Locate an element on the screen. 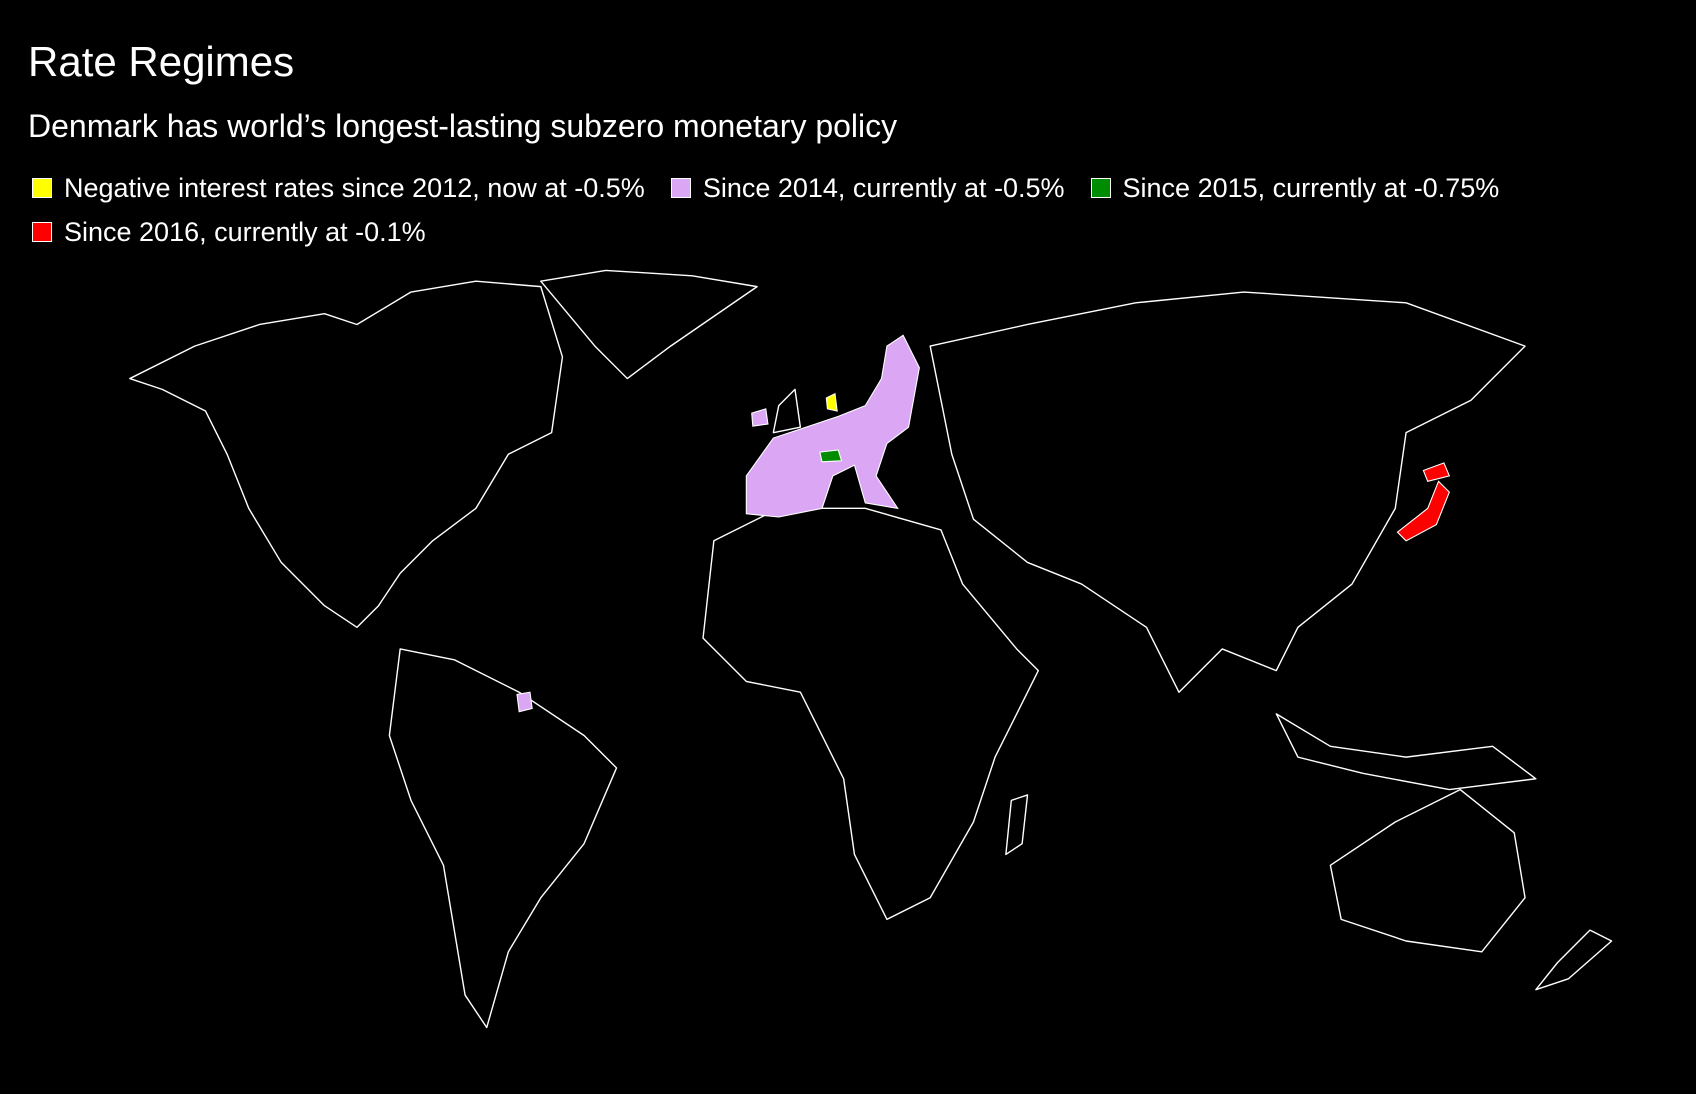 This screenshot has width=1696, height=1094. switzerland is located at coordinates (831, 456).